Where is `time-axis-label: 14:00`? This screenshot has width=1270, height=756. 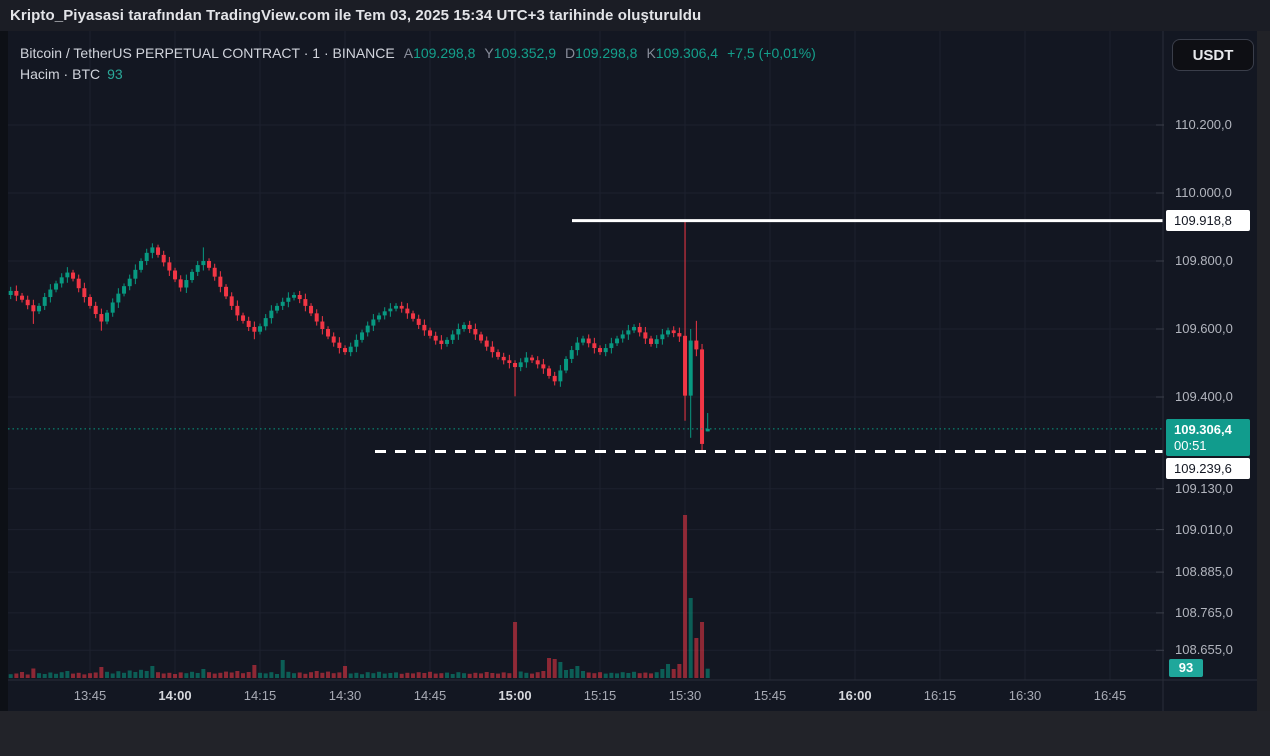
time-axis-label: 14:00 is located at coordinates (175, 695).